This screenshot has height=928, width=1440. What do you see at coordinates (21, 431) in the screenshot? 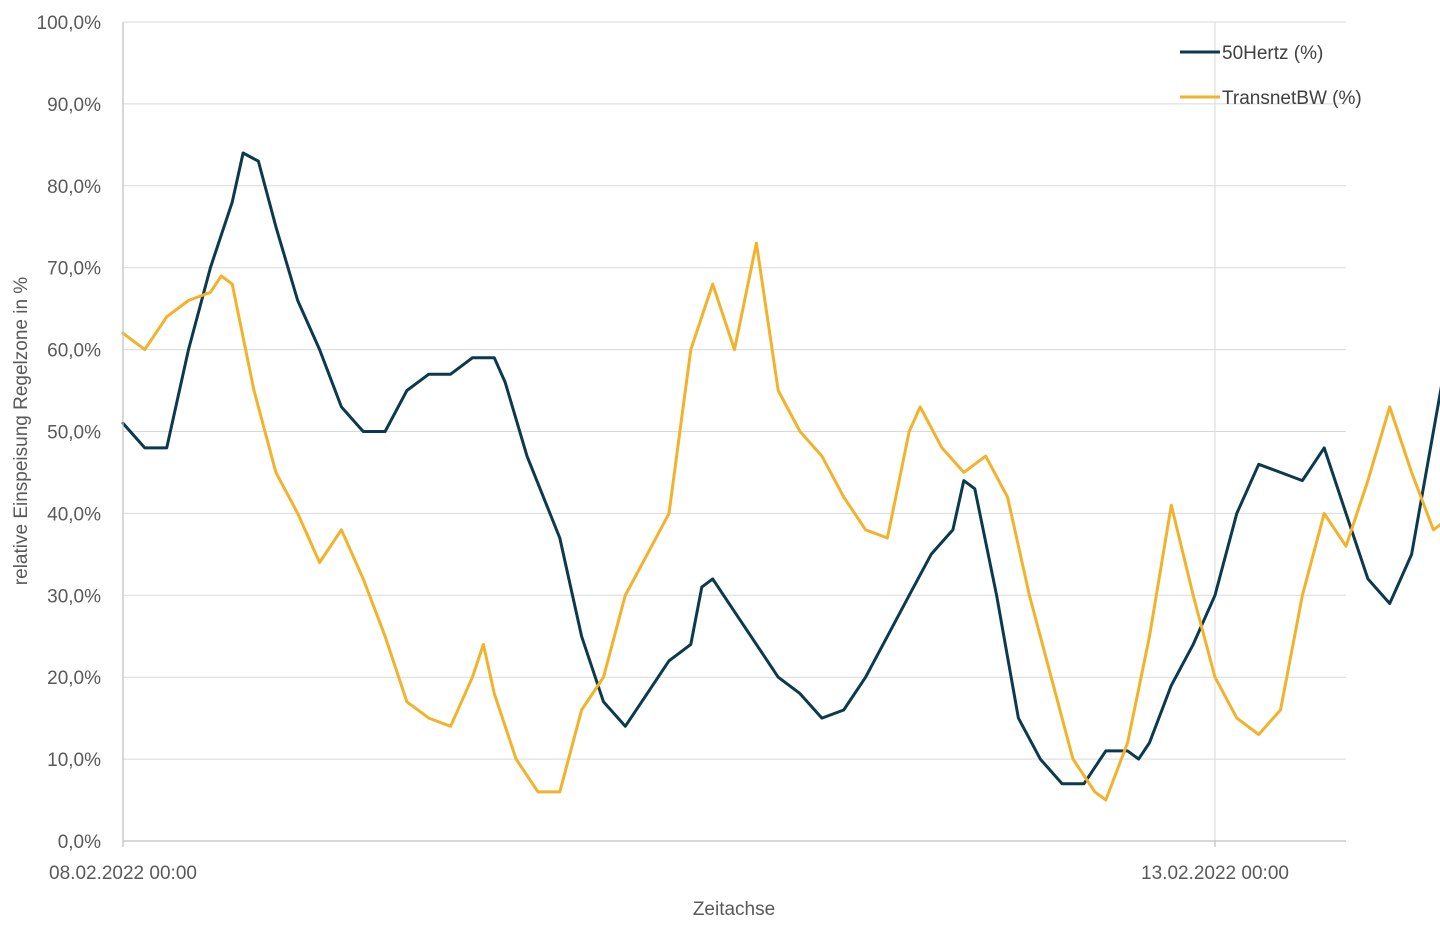
I see `y-axis-title: relative Einspeisung Regelzone in %` at bounding box center [21, 431].